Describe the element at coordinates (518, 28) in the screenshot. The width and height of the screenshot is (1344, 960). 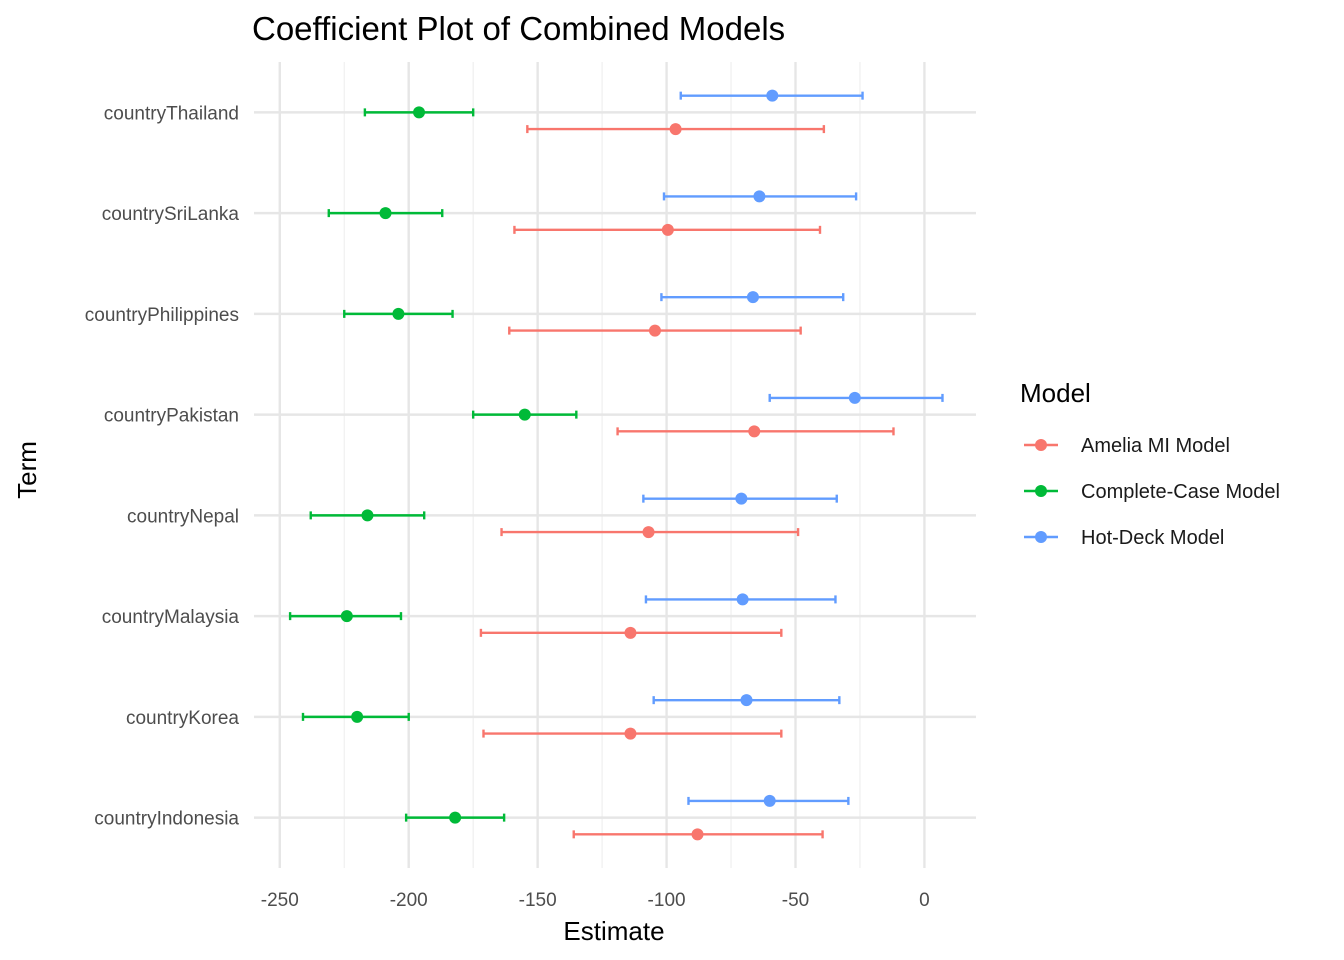
I see `chart-title: Coefficient Plot of Combined Models` at that location.